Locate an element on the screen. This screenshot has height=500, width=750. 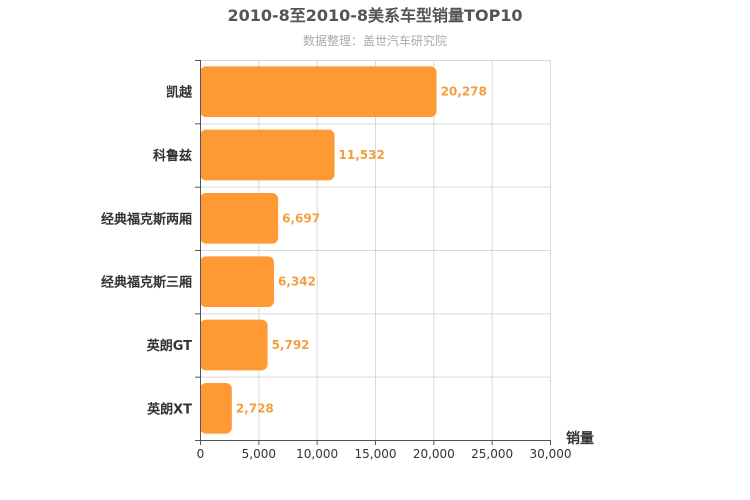
data-label: 5,792 is located at coordinates (291, 345).